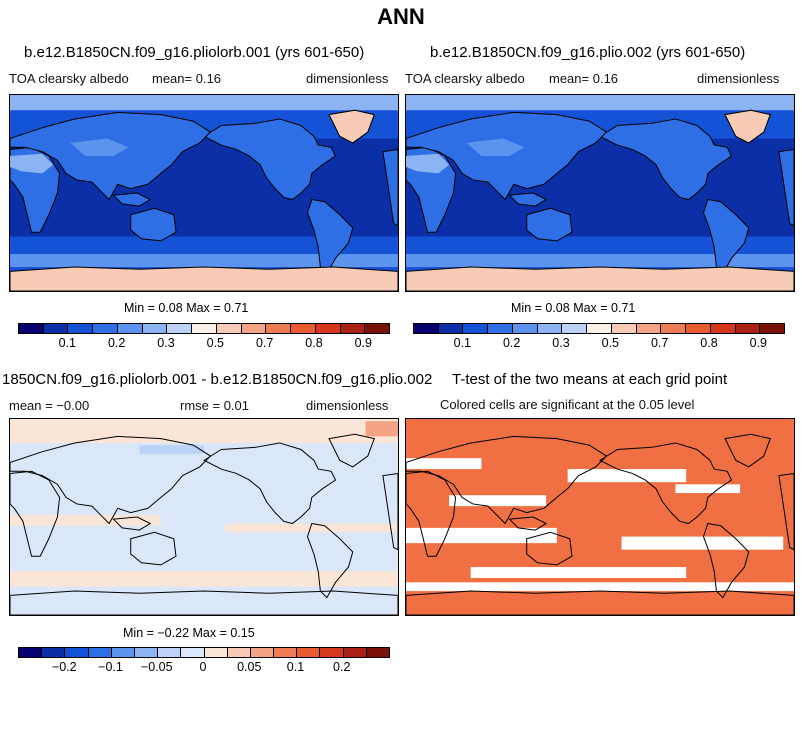  What do you see at coordinates (171, 449) in the screenshot?
I see `negative-patch` at bounding box center [171, 449].